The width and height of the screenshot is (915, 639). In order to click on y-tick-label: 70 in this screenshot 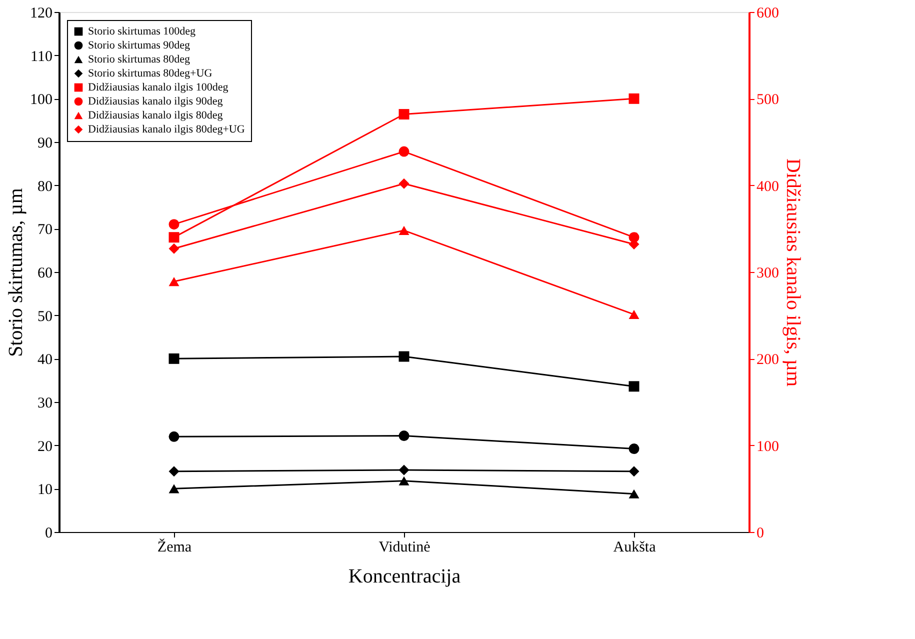, I will do `click(45, 230)`.